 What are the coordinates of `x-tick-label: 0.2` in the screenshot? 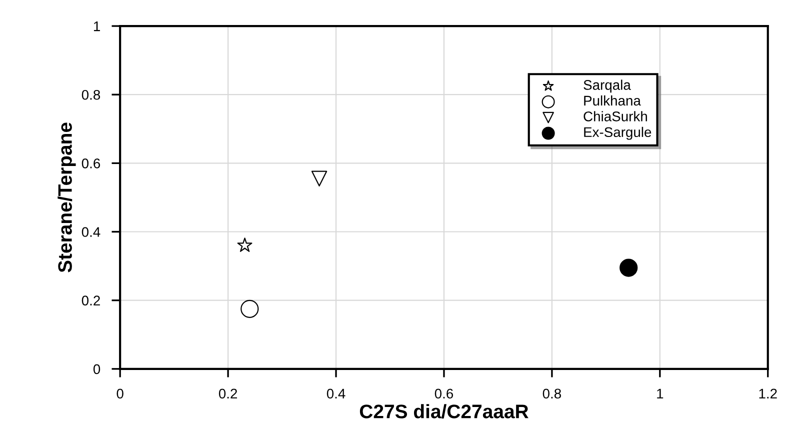 It's located at (228, 393).